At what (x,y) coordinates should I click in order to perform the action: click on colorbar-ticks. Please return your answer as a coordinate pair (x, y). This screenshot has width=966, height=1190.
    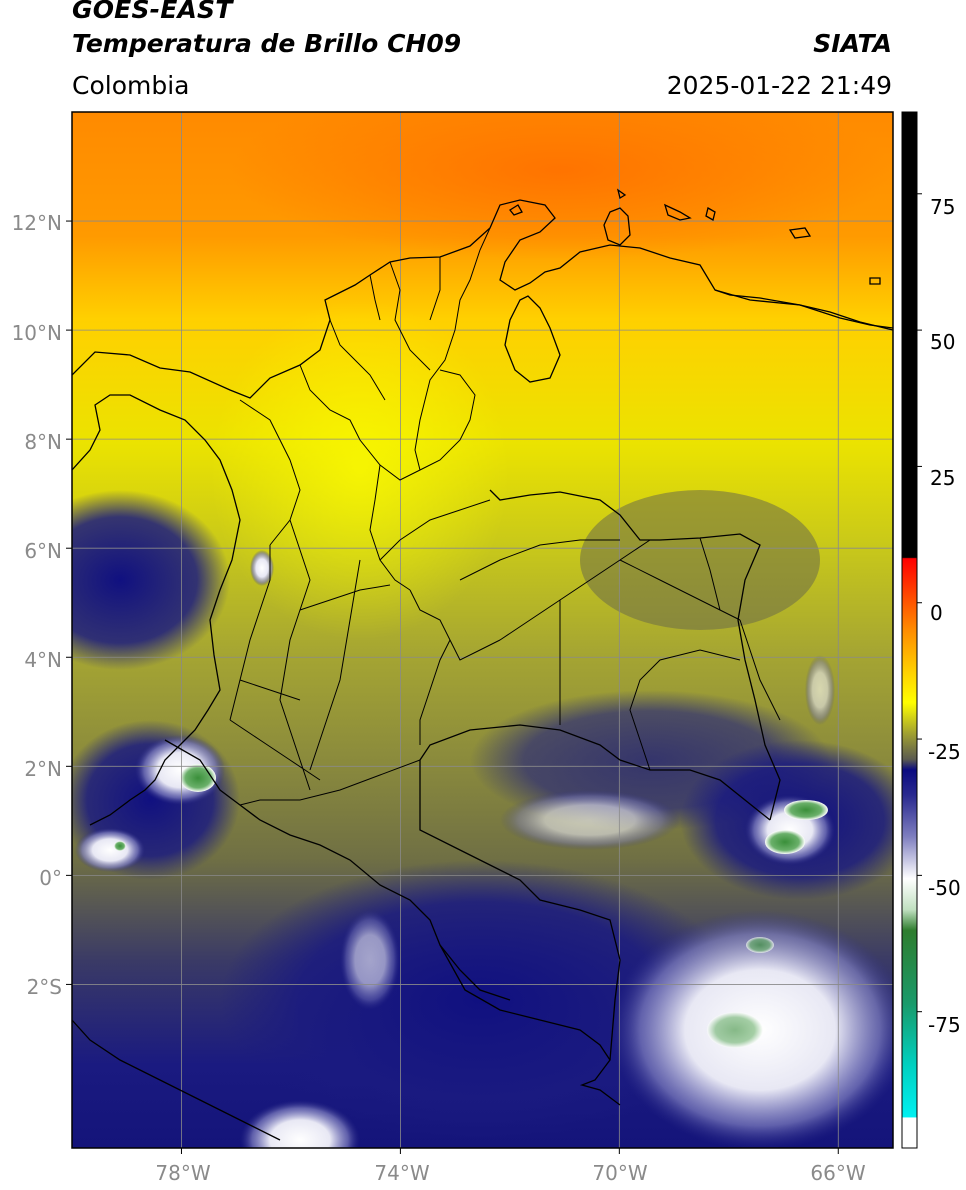
    Looking at the image, I should click on (919, 603).